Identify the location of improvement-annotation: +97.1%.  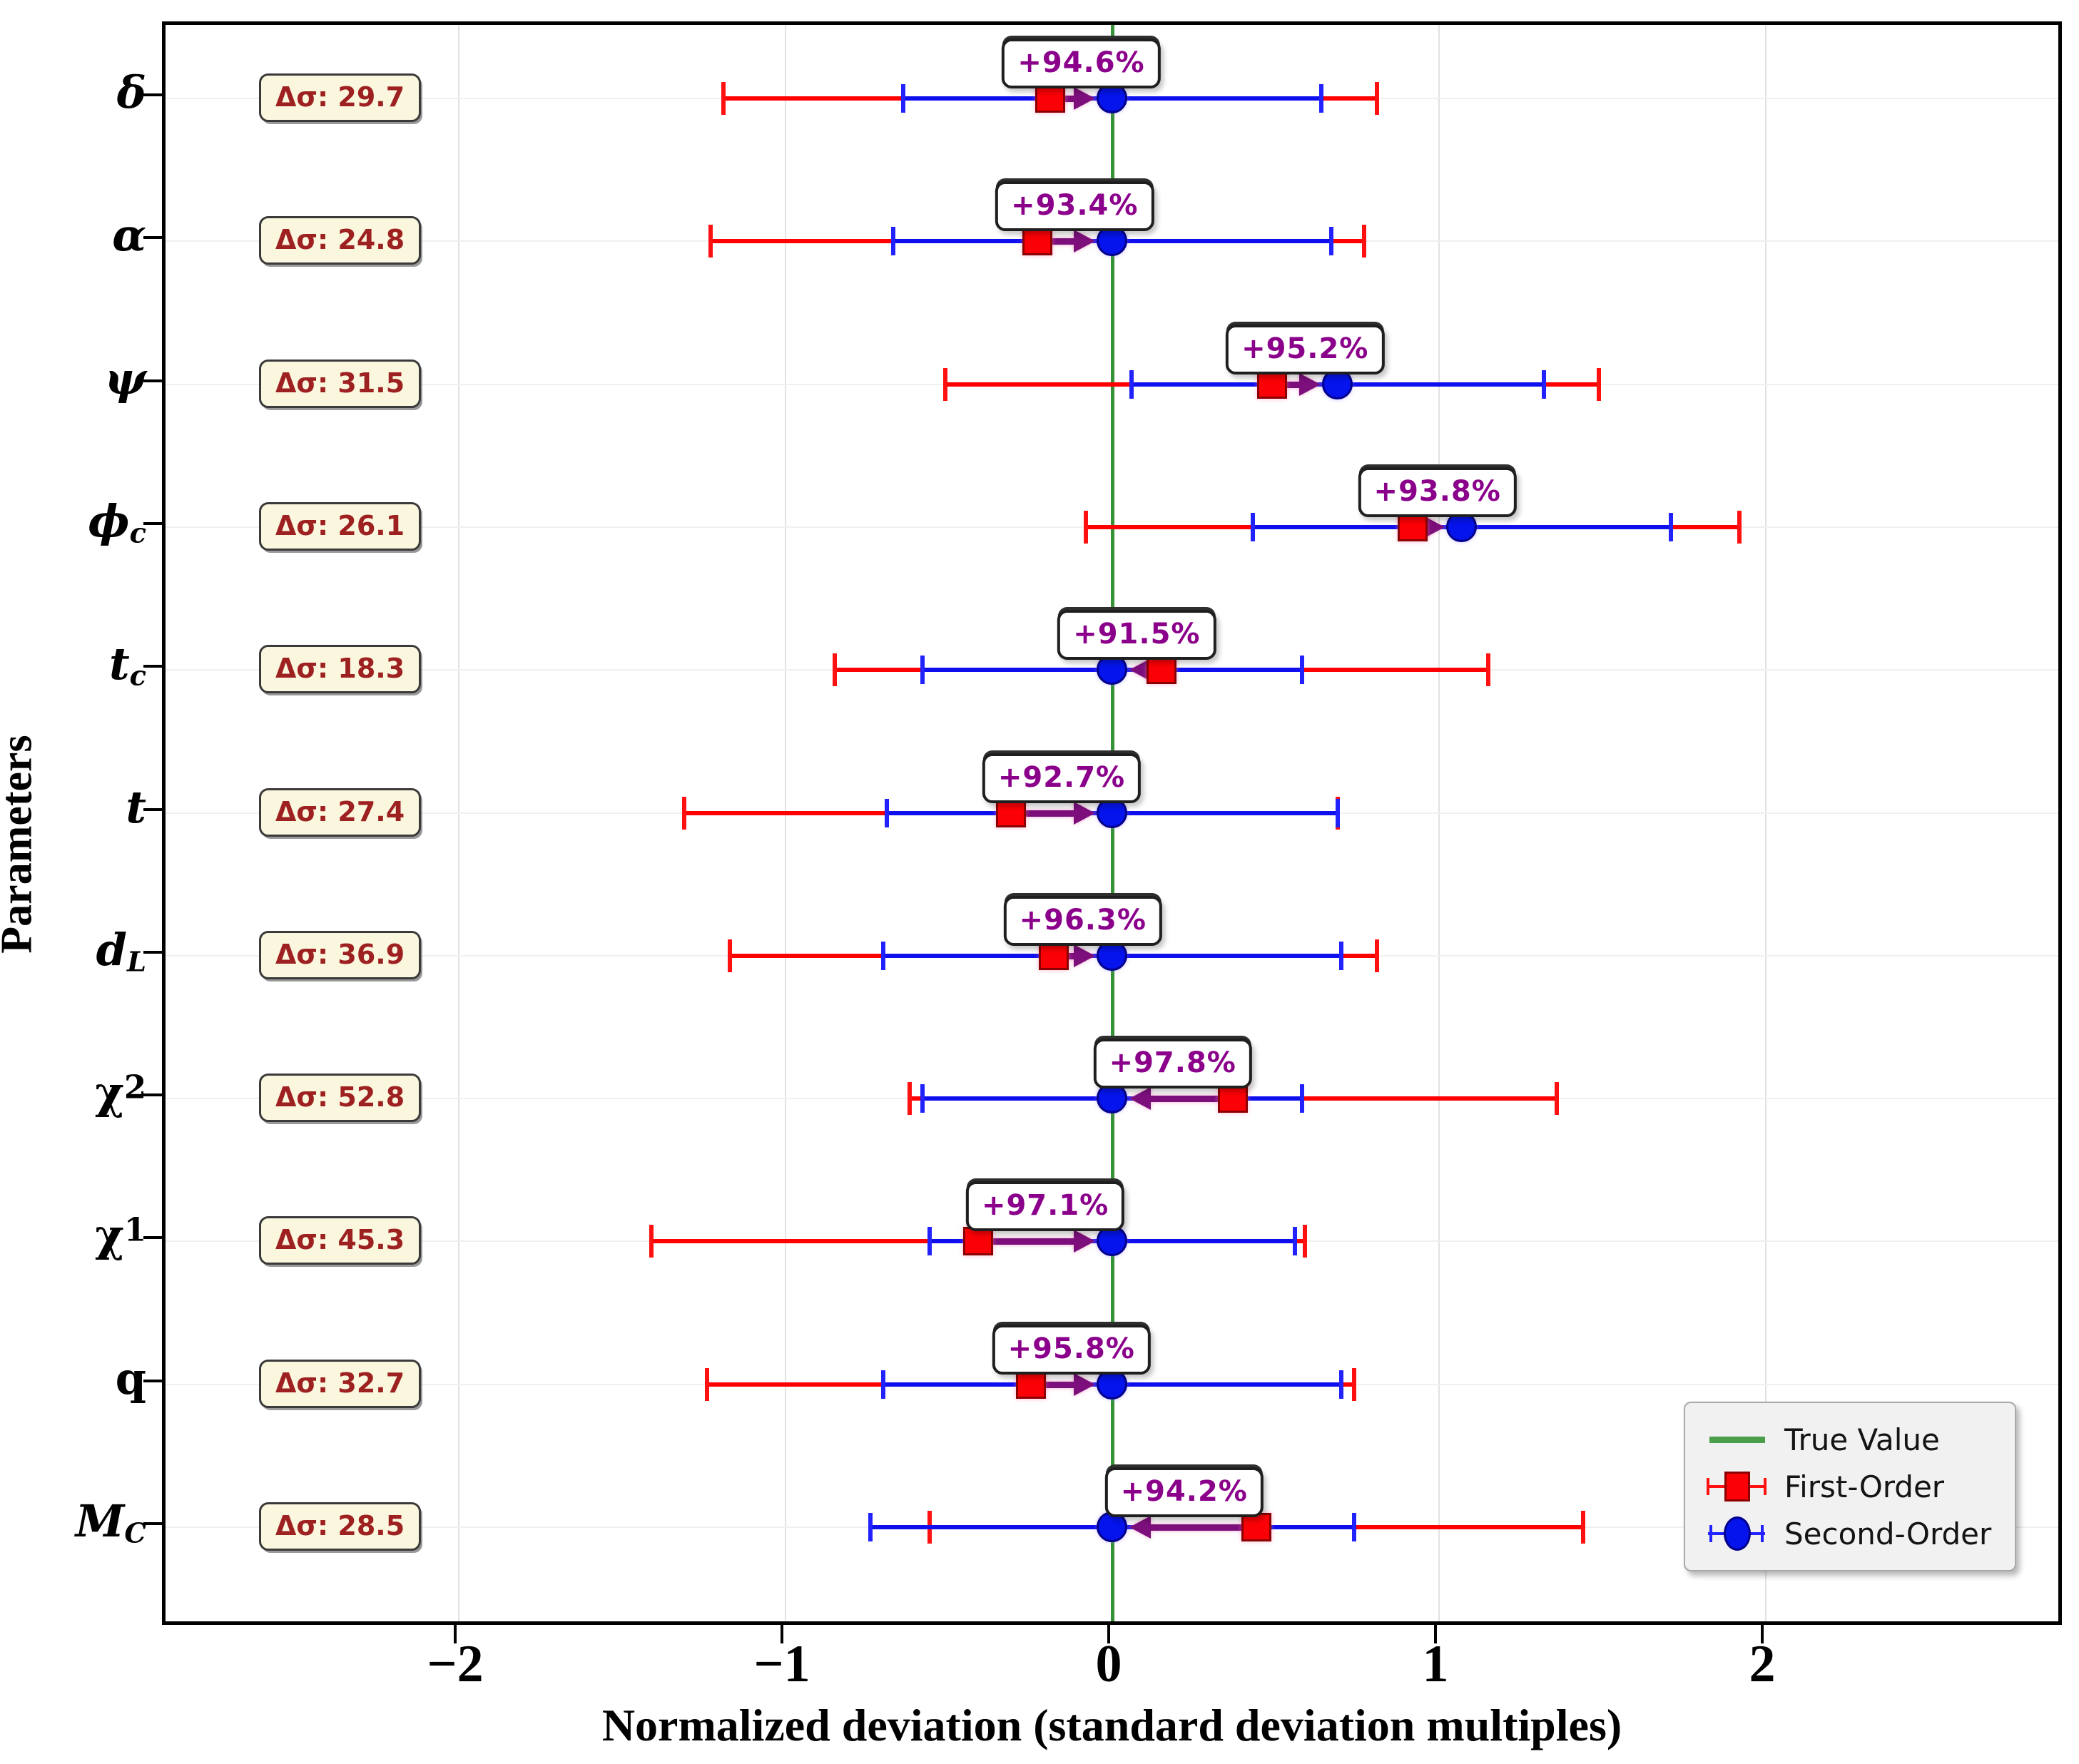
(1045, 1206).